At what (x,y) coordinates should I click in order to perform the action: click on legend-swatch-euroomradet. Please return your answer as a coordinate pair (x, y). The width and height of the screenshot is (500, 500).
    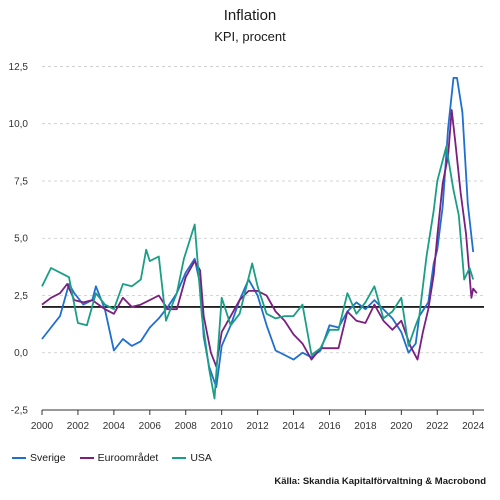
    Looking at the image, I should click on (86, 458).